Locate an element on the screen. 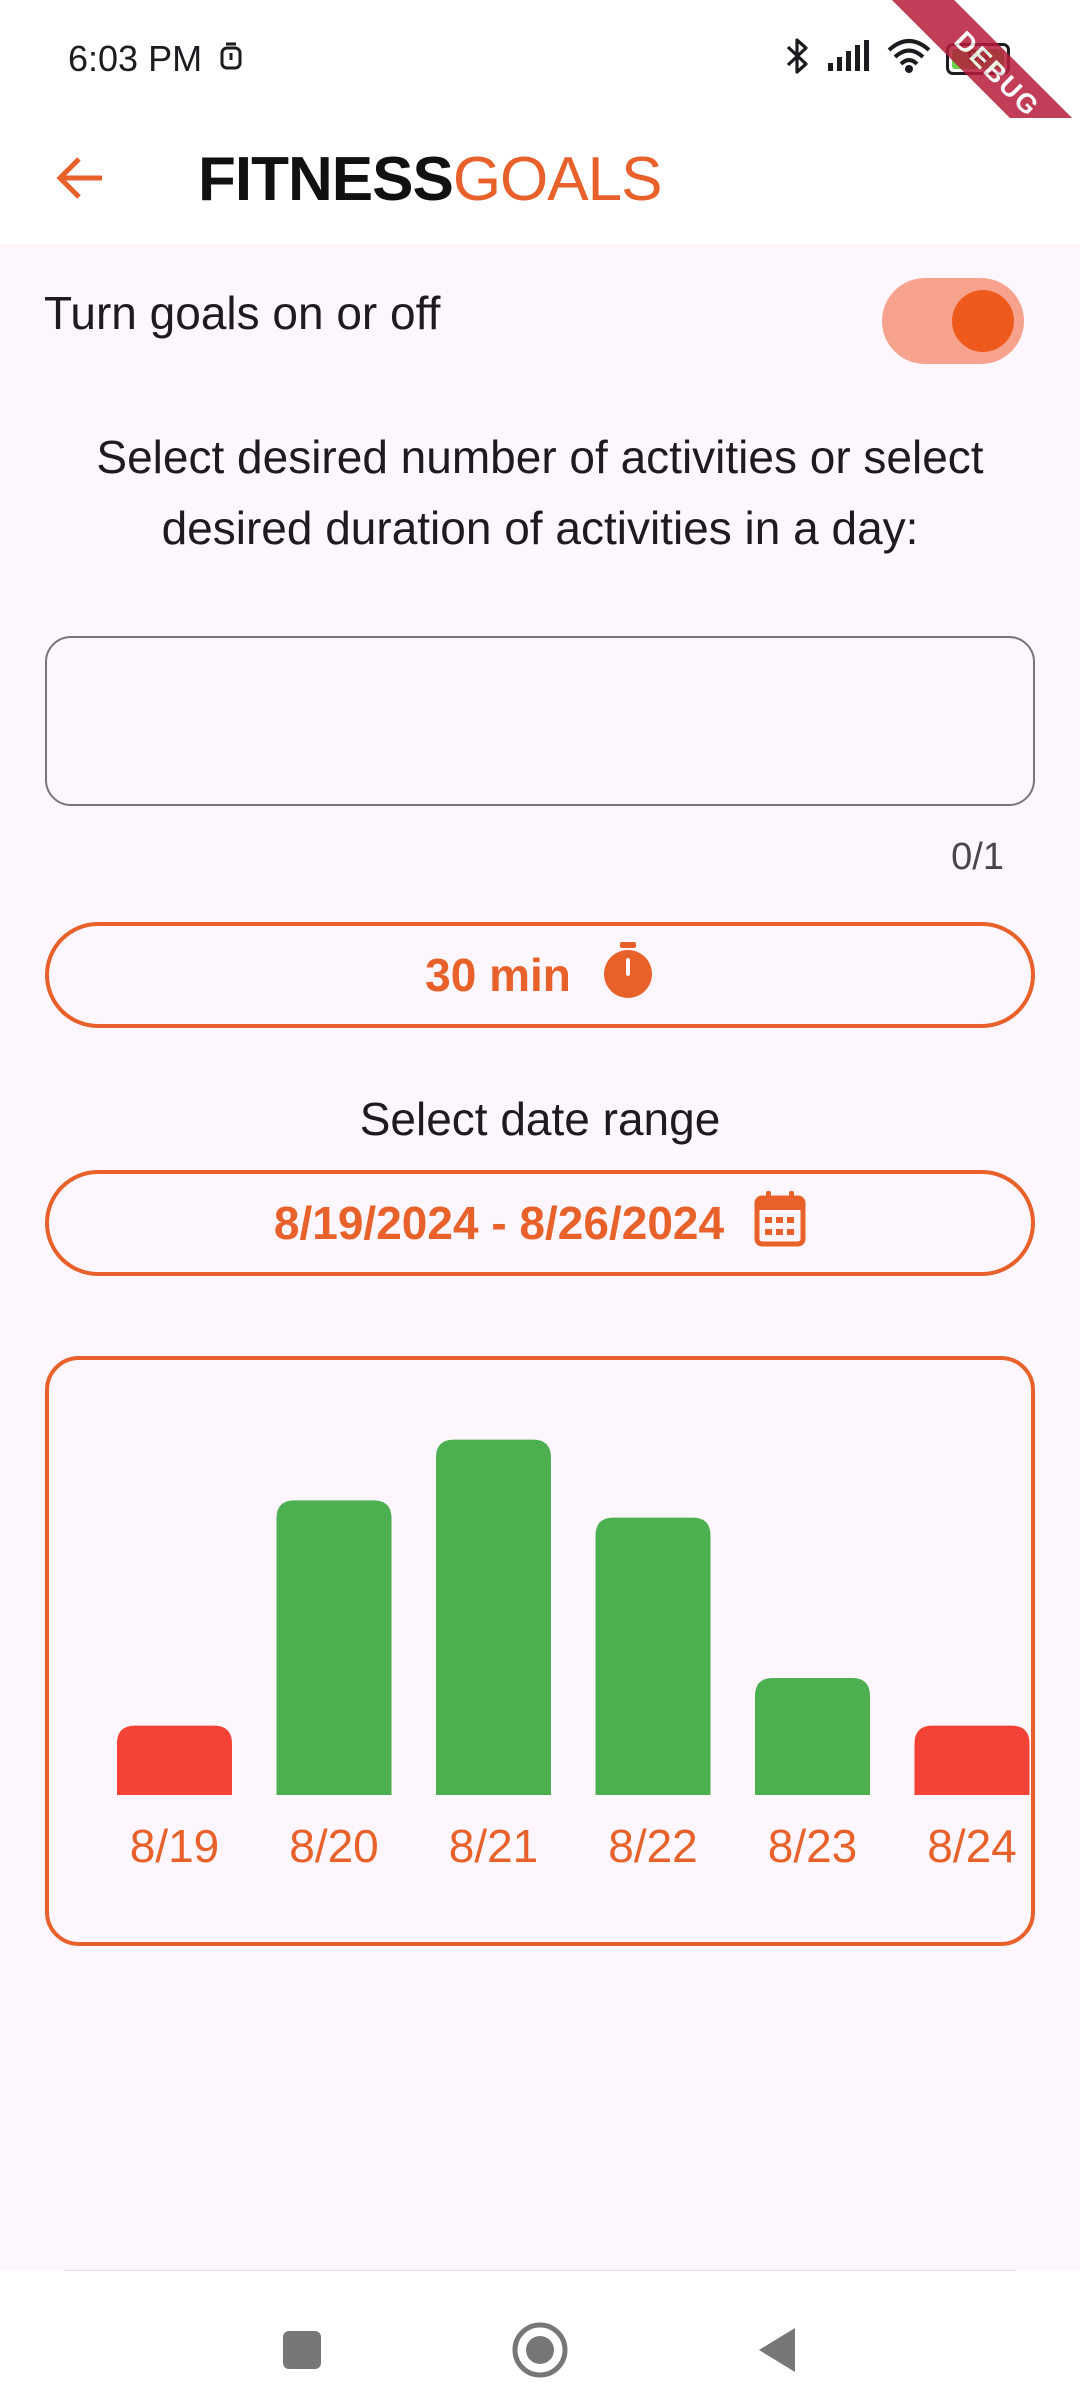 This screenshot has height=2400, width=1080. goals-toggle-switch is located at coordinates (953, 321).